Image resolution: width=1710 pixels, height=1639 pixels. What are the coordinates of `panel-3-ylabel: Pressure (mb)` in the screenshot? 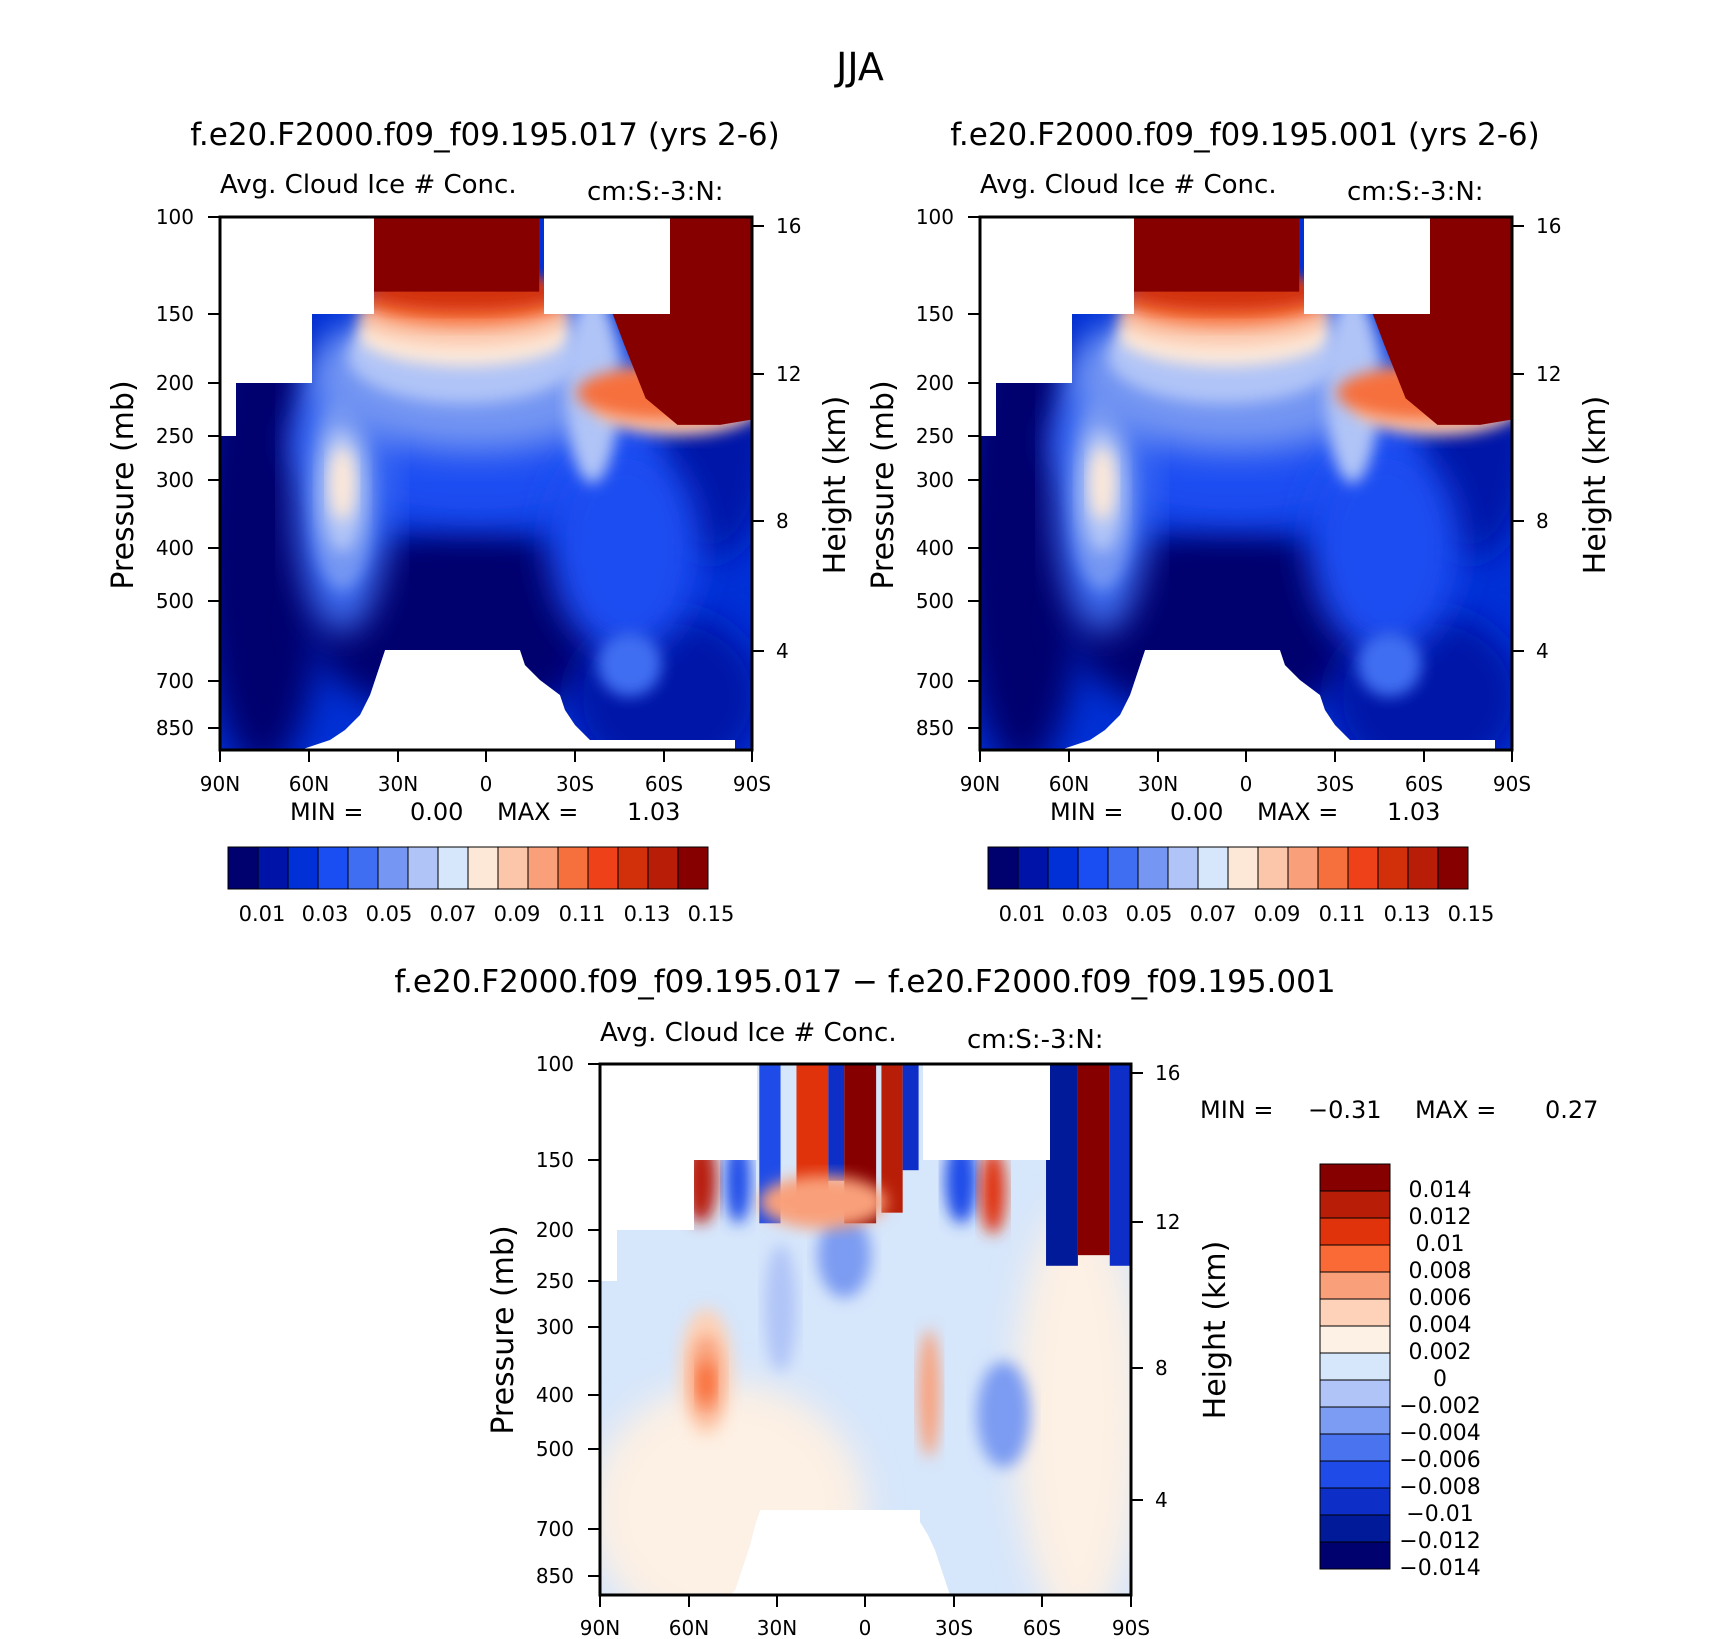 It's located at (503, 1329).